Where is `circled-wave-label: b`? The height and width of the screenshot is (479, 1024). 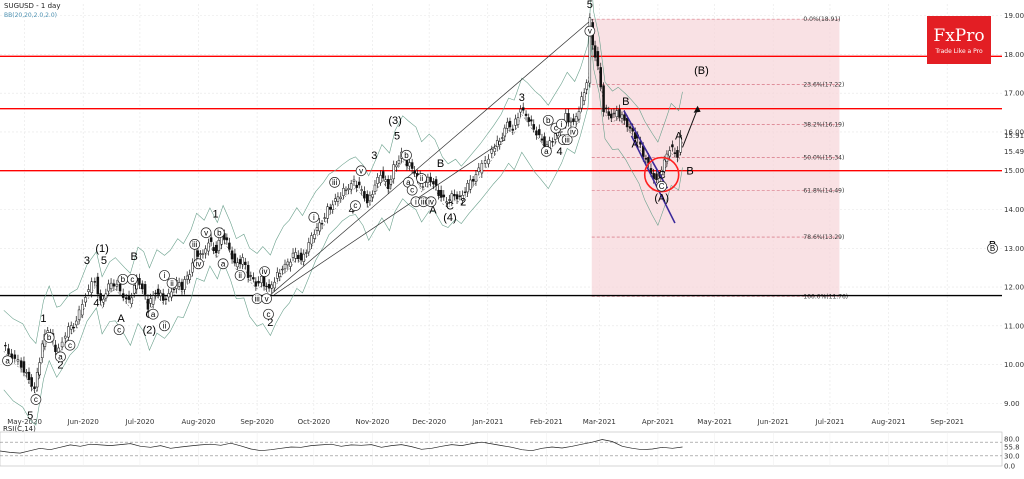
circled-wave-label: b is located at coordinates (406, 155).